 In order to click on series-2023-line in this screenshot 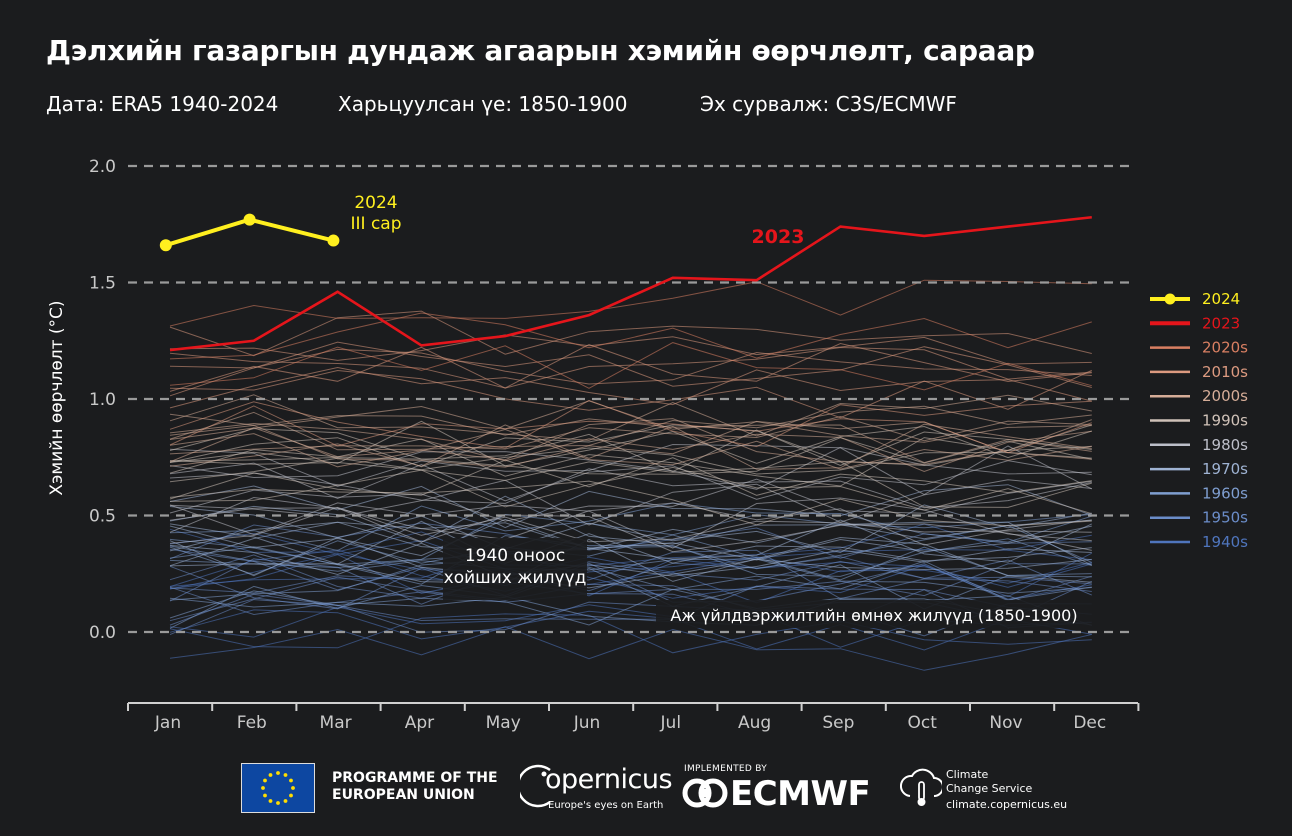, I will do `click(630, 283)`.